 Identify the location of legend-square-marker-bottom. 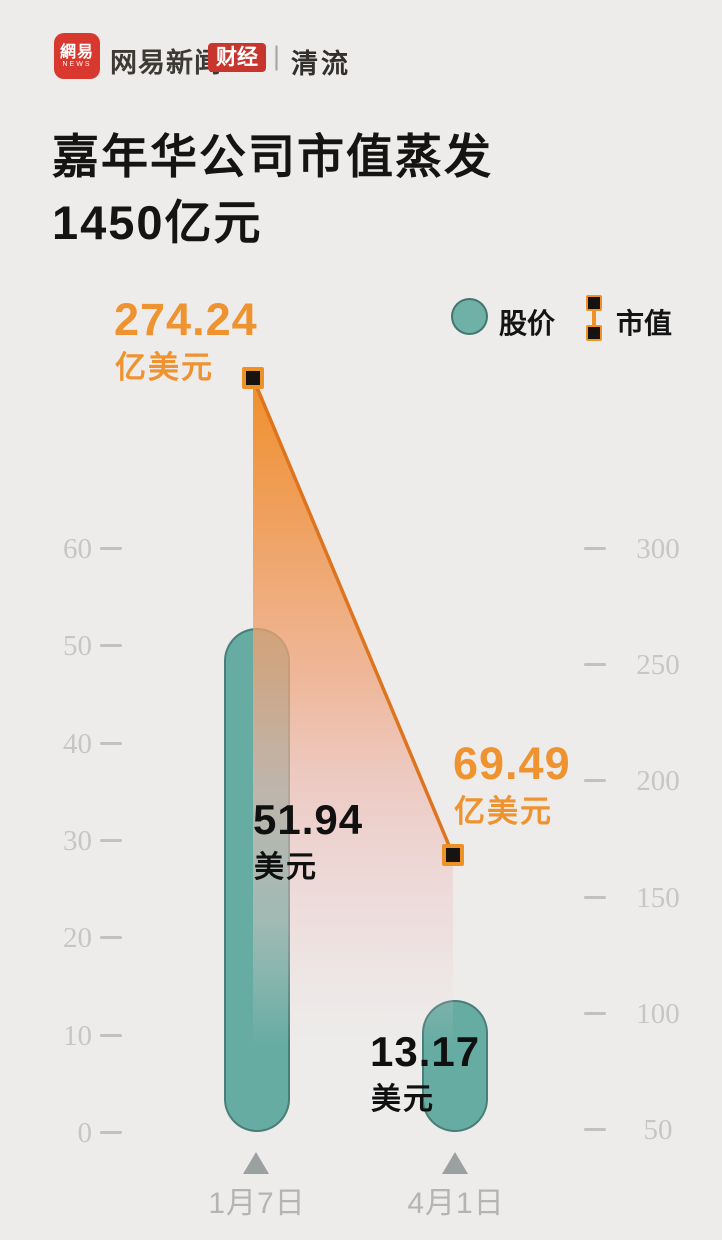
(594, 333).